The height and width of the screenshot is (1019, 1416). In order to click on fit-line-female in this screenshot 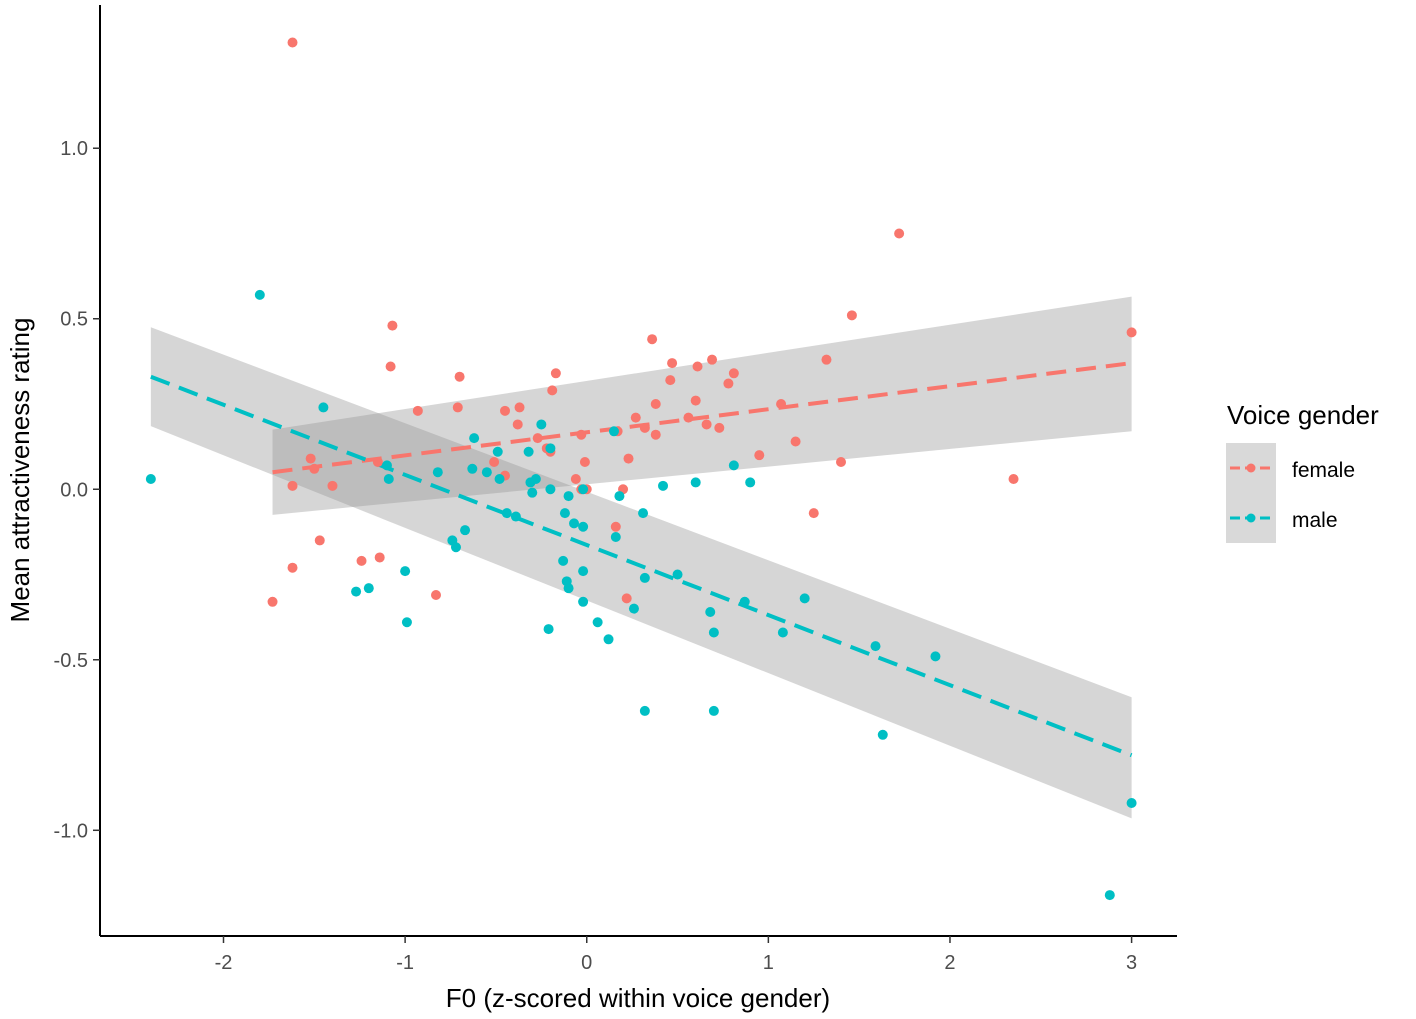, I will do `click(702, 418)`.